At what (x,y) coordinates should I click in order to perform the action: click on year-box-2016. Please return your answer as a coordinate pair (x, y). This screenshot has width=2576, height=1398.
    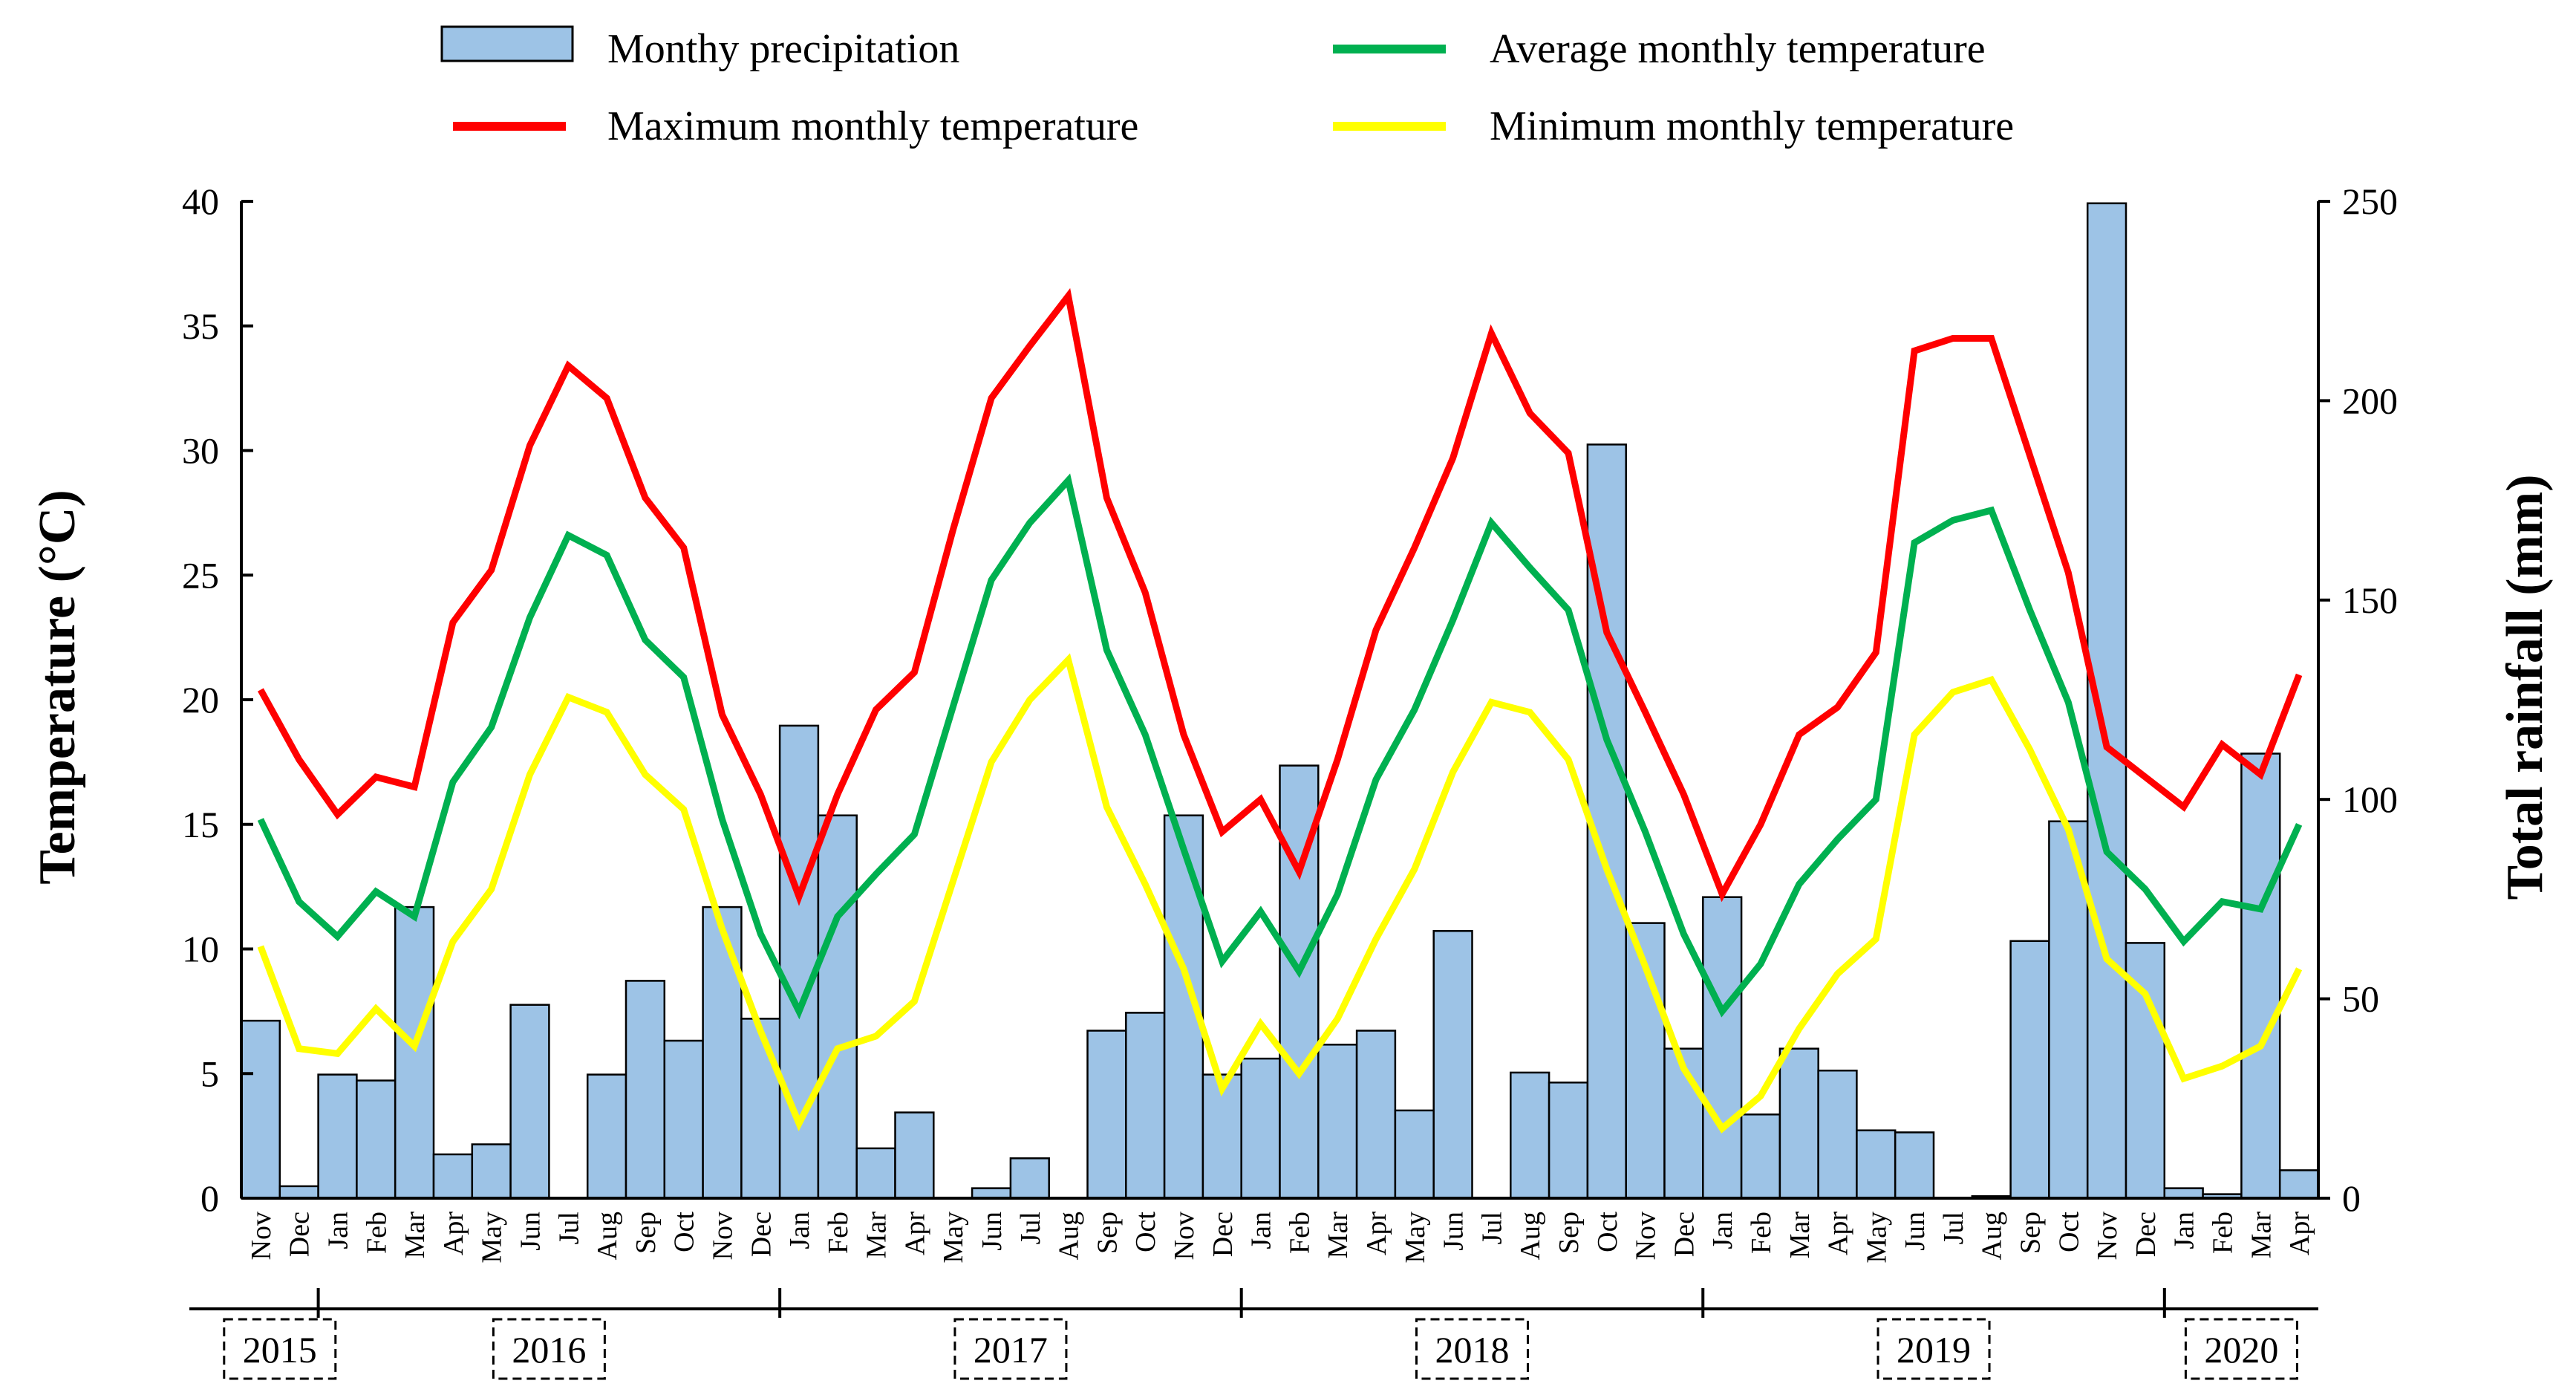
    Looking at the image, I should click on (549, 1349).